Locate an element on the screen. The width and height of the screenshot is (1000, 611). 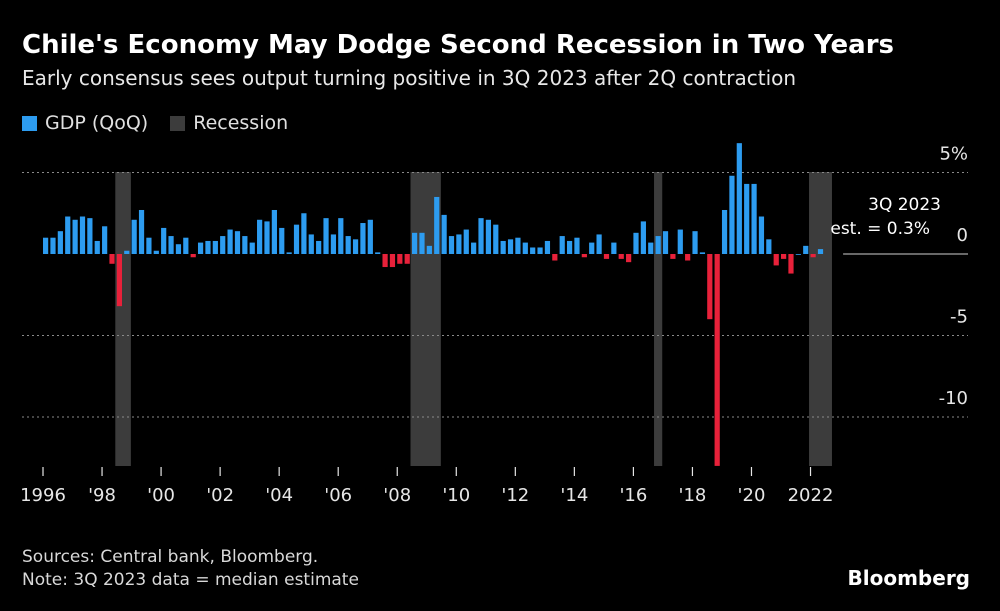
x-tick-label: '98 is located at coordinates (102, 495).